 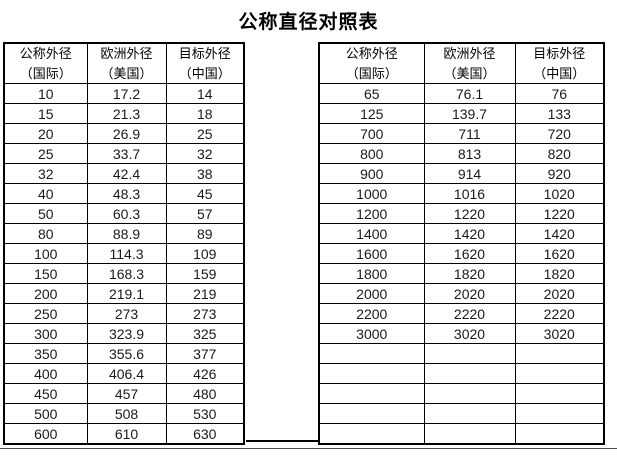 I want to click on table-cell: 273, so click(x=126, y=313).